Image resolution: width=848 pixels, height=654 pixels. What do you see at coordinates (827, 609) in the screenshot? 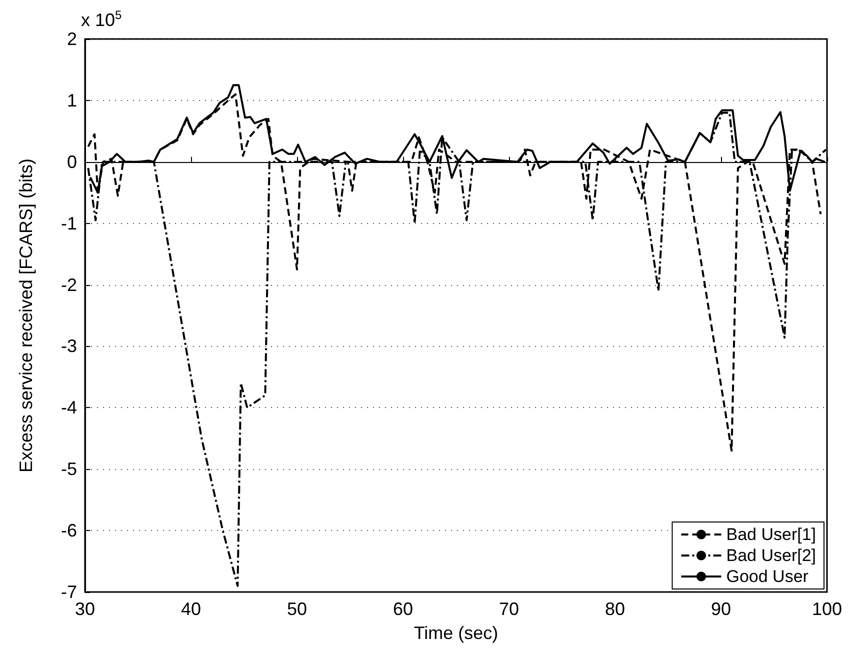
I see `x-tick-label: 100` at bounding box center [827, 609].